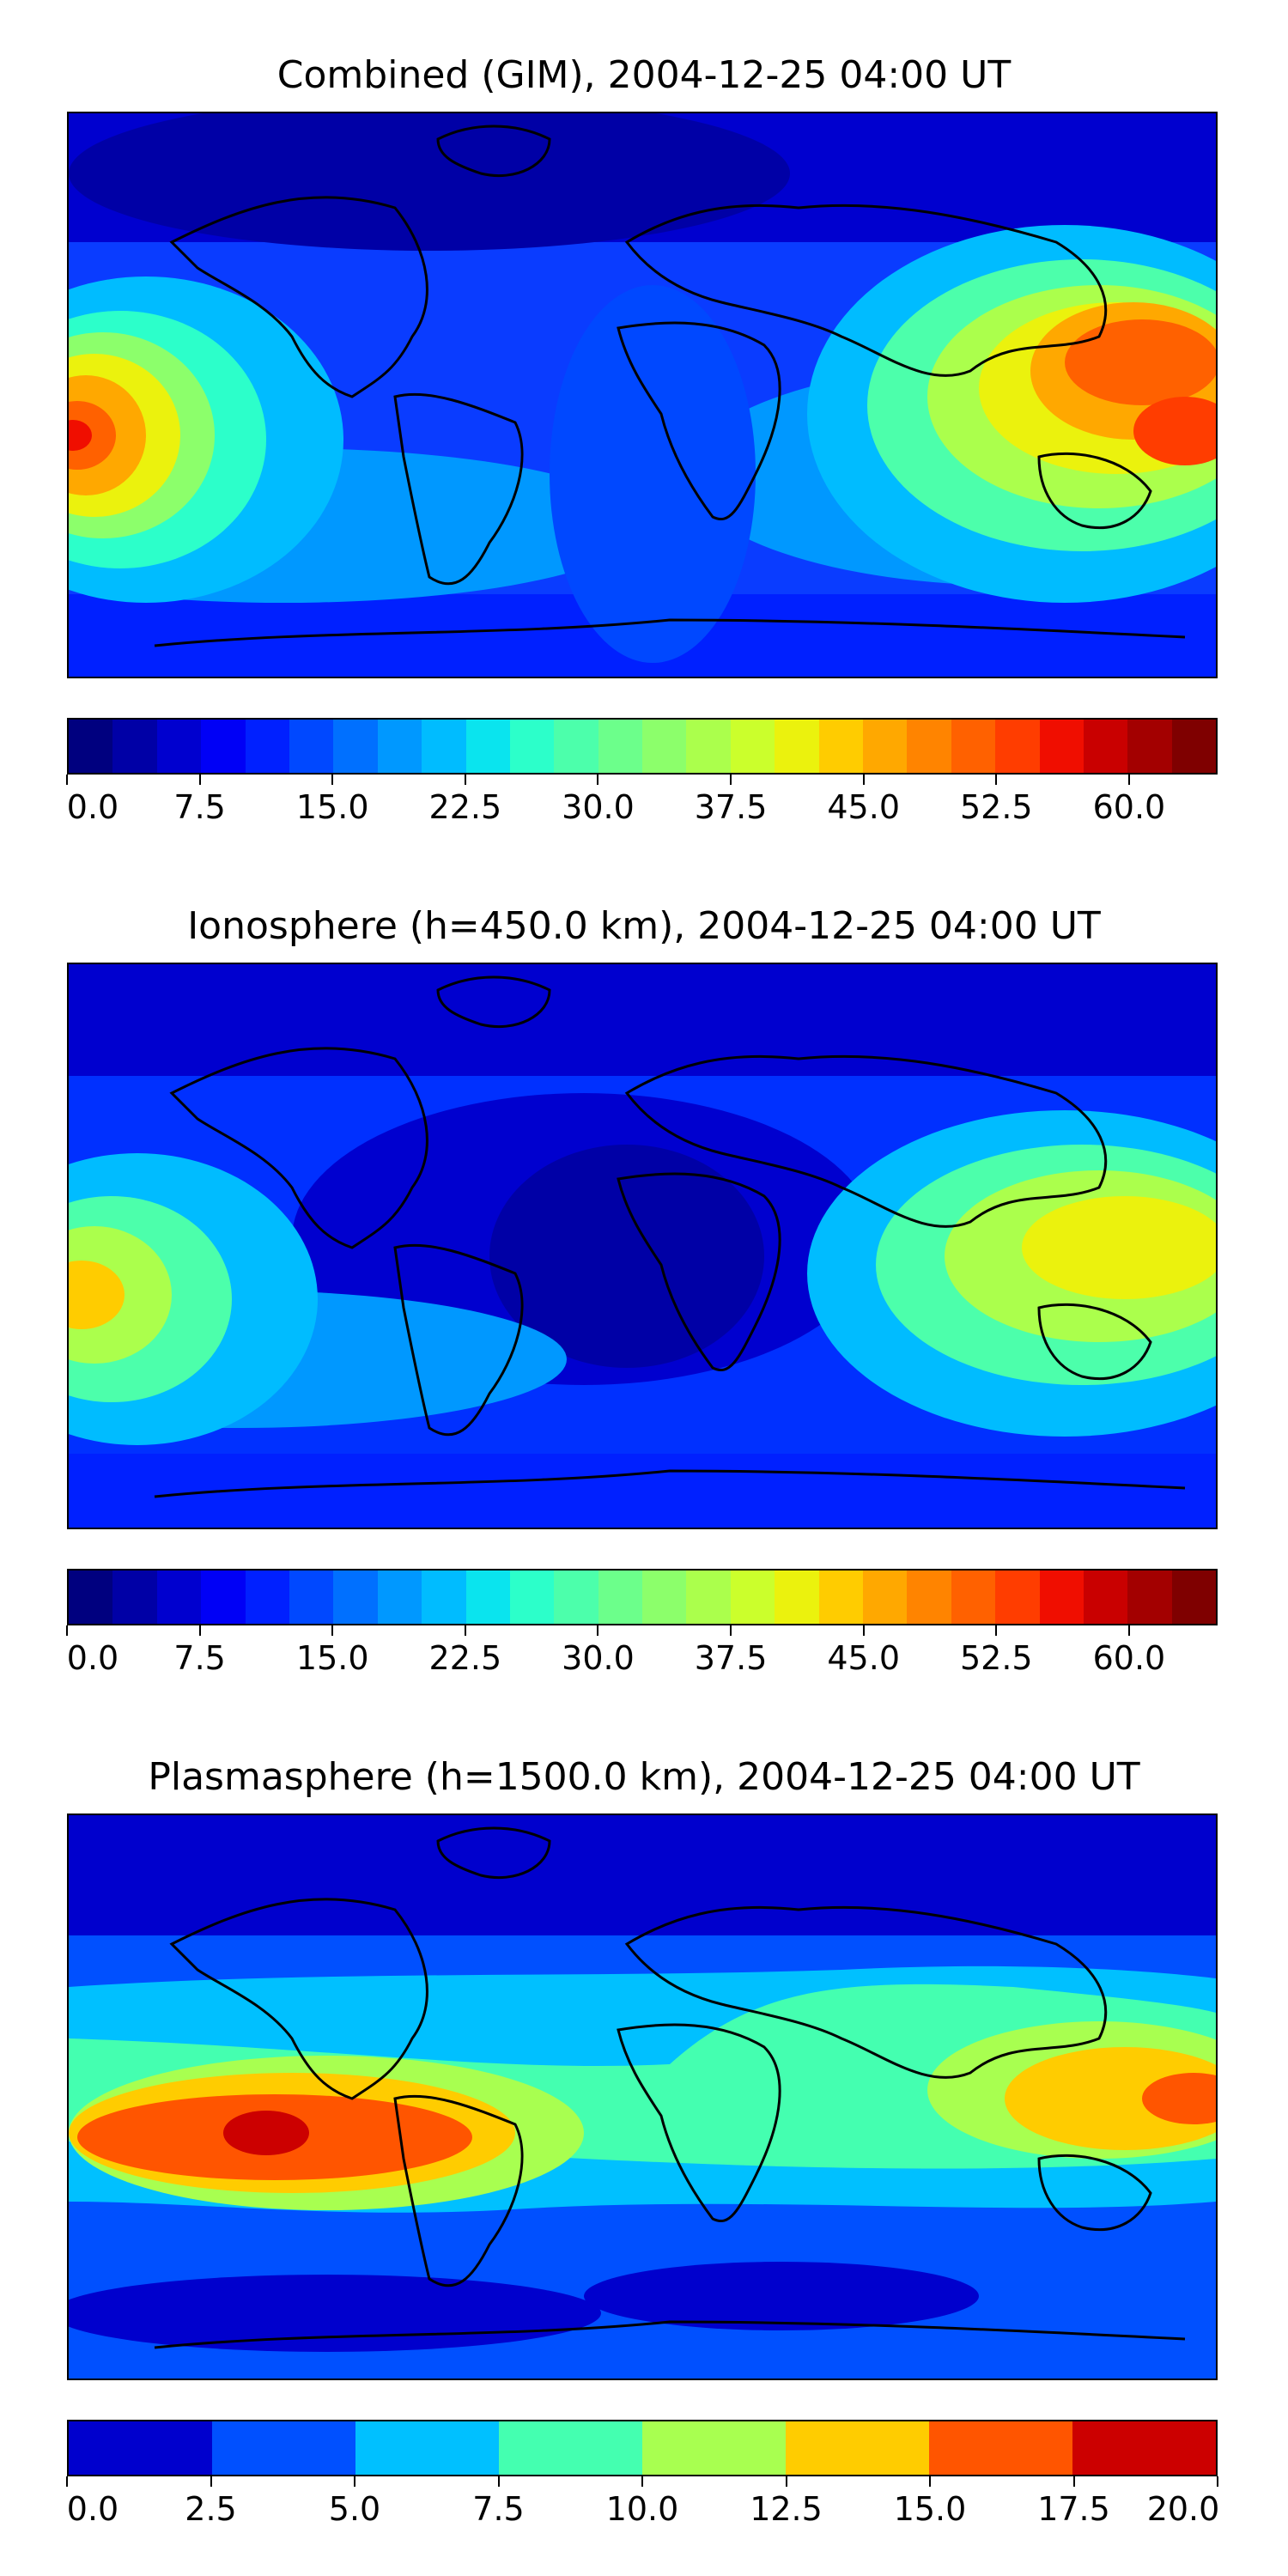 This screenshot has width=1288, height=2576. What do you see at coordinates (199, 1658) in the screenshot?
I see `colorbar-tick-label: 7.5` at bounding box center [199, 1658].